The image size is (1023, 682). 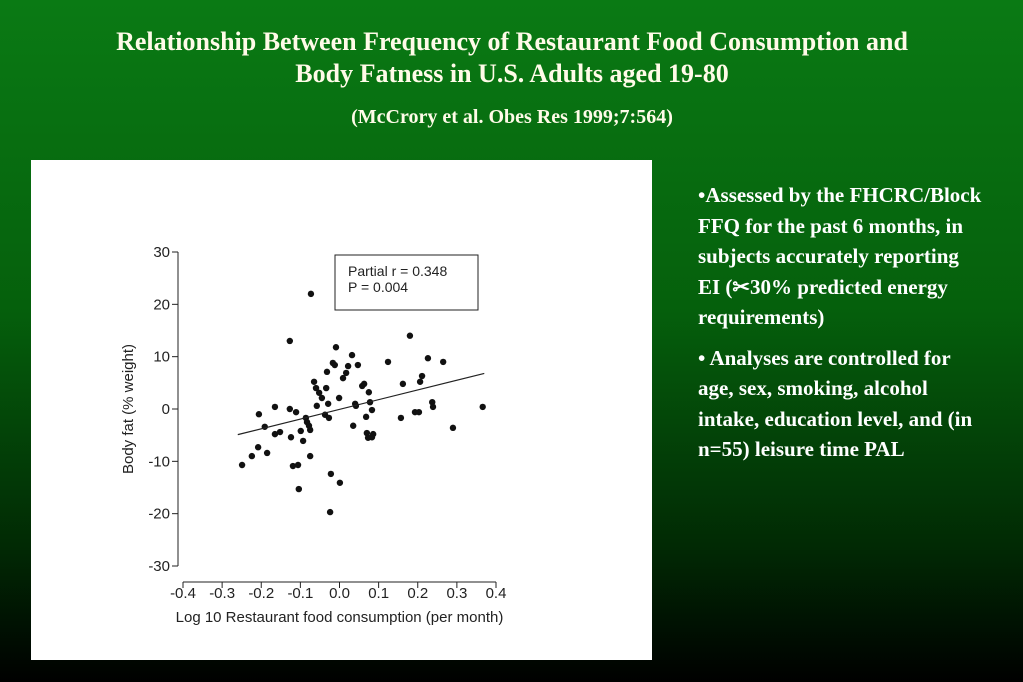 I want to click on x-tick-label: -0.4, so click(x=183, y=593).